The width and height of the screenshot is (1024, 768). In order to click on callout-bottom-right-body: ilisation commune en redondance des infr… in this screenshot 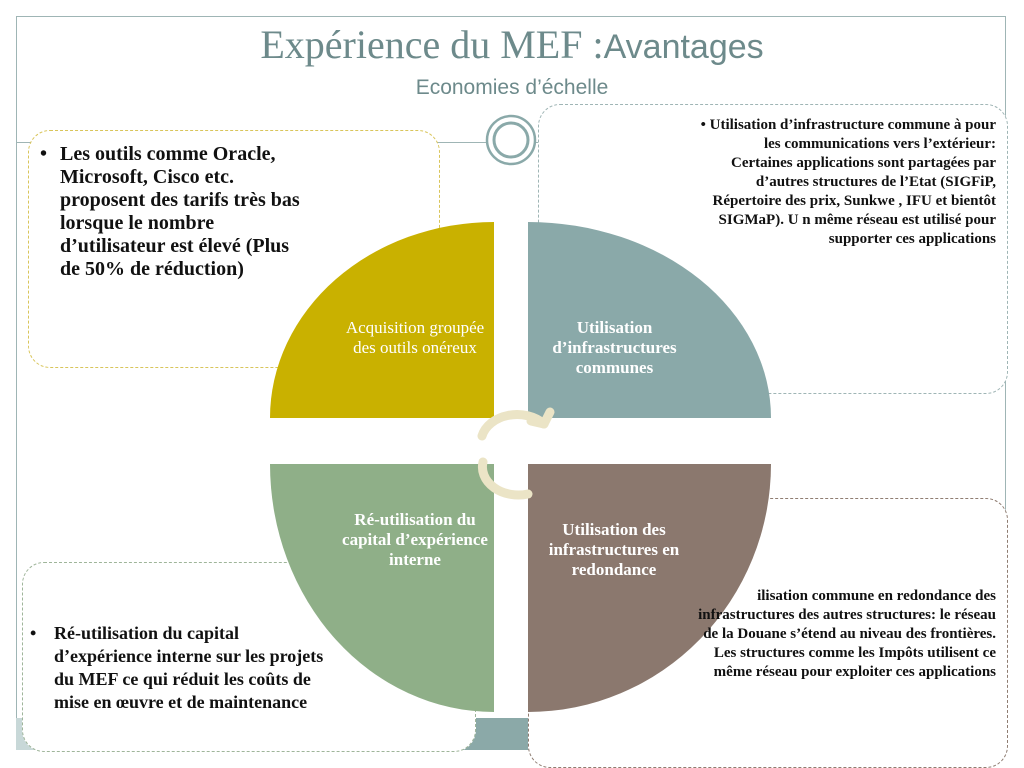, I will do `click(847, 634)`.